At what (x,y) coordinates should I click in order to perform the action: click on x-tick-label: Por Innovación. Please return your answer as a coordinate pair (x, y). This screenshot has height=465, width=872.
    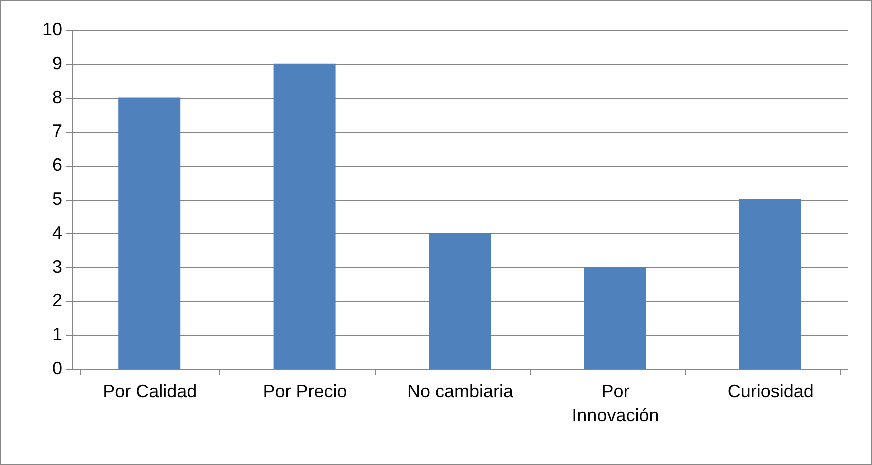
    Looking at the image, I should click on (616, 404).